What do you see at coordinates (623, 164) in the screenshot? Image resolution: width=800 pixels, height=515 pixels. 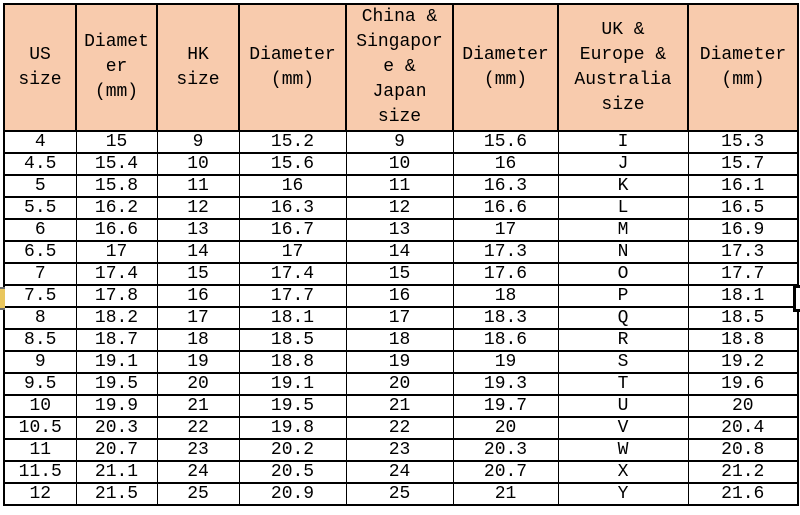 I see `table-cell: J` at bounding box center [623, 164].